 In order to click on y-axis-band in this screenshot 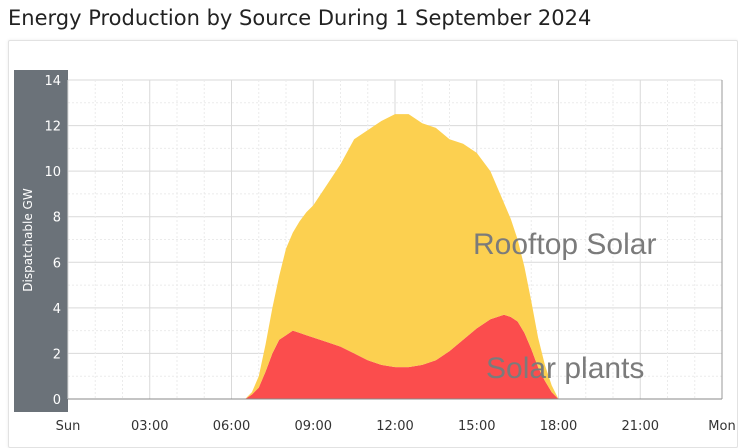, I will do `click(41, 241)`.